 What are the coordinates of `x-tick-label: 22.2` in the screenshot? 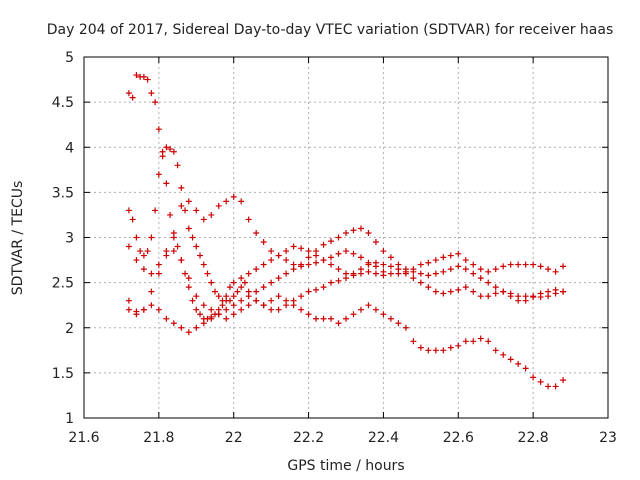 It's located at (308, 438).